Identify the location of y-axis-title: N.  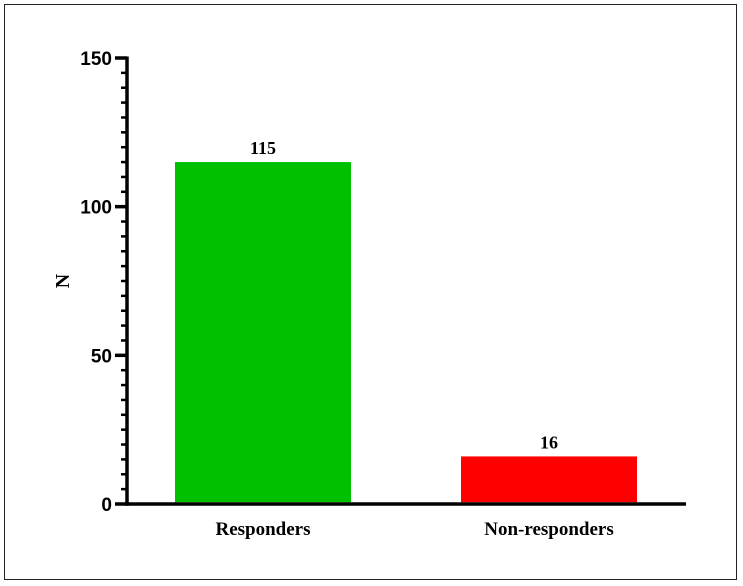
(63, 280).